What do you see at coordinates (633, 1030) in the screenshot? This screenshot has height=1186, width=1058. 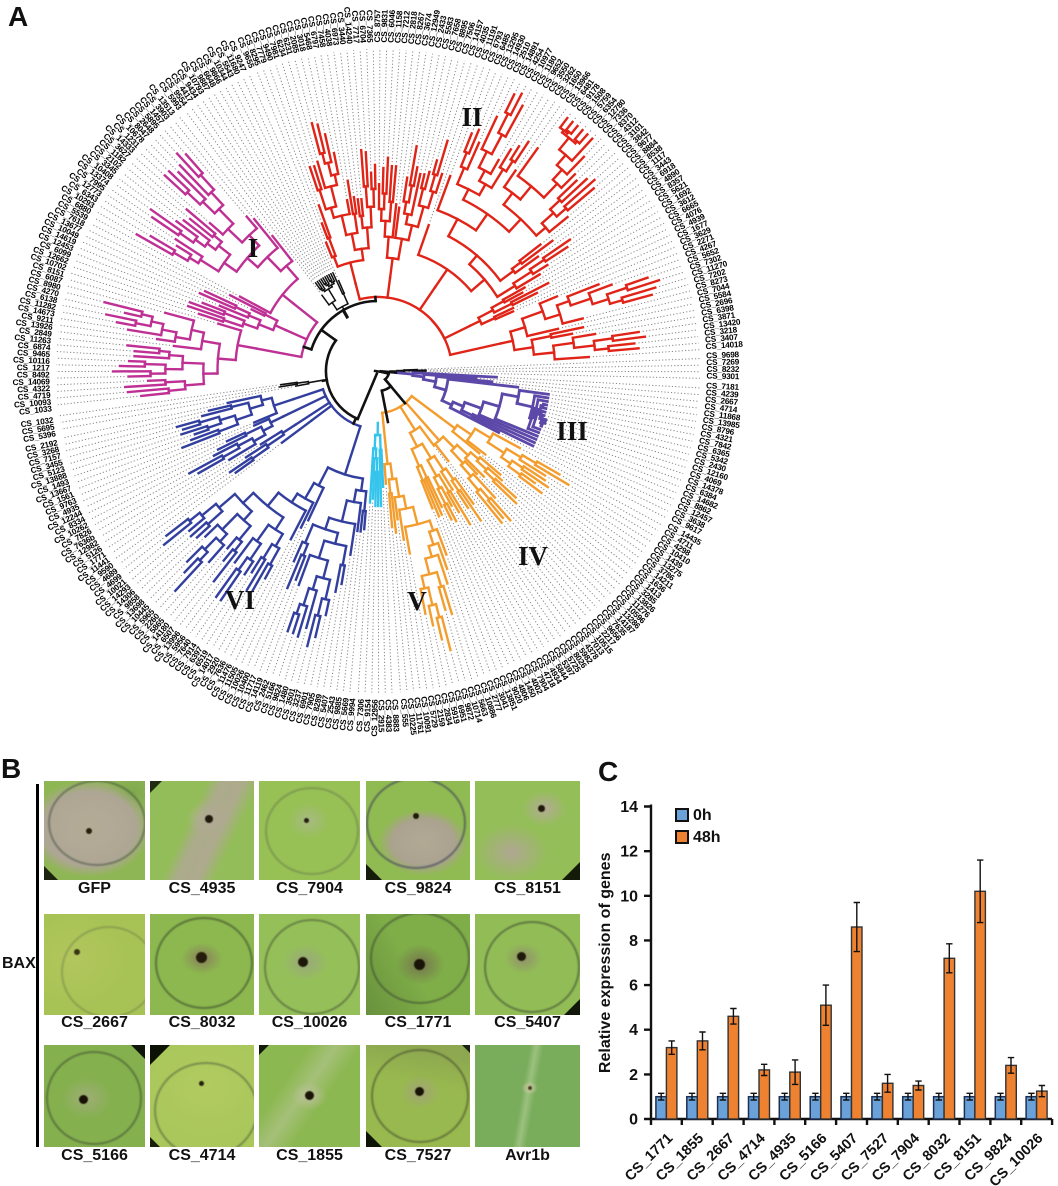 I see `svg-text: 4` at bounding box center [633, 1030].